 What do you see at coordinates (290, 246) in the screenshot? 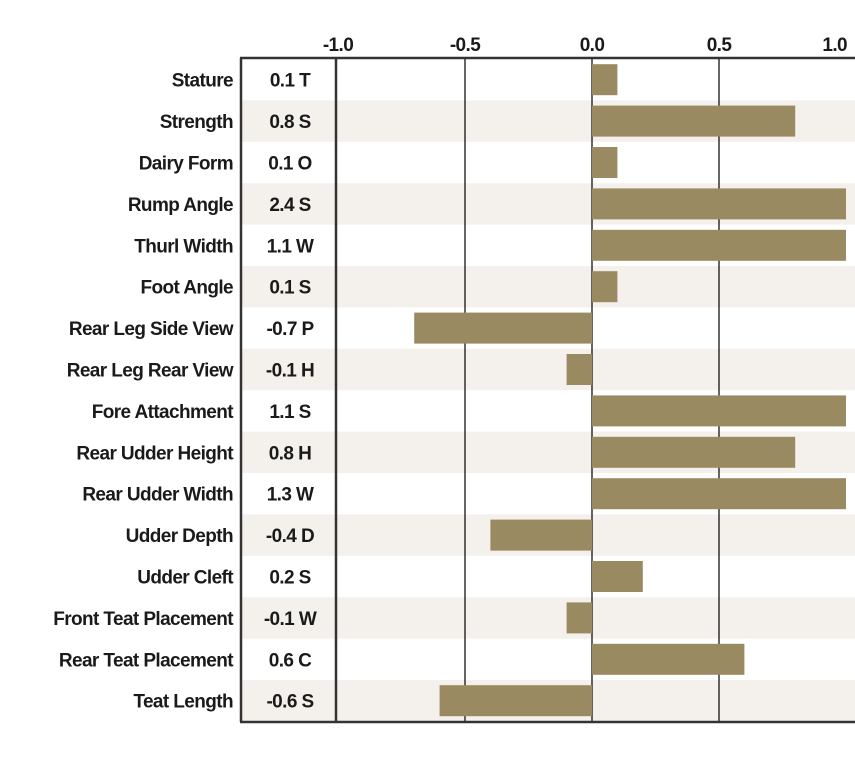
I see `value-label-thurl-width: 1.1 W` at bounding box center [290, 246].